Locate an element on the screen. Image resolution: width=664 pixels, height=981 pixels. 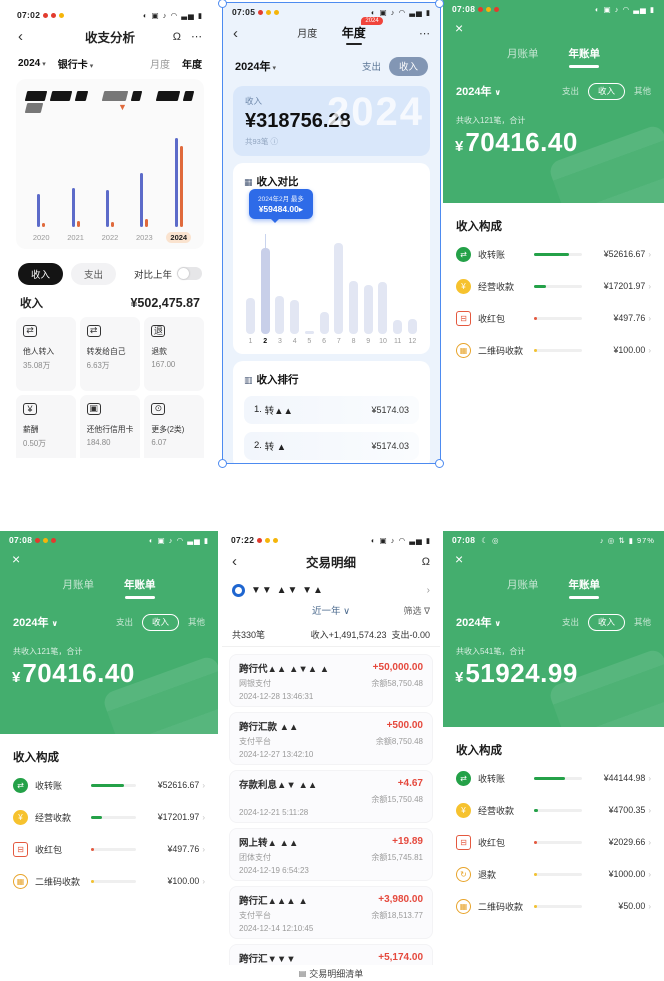
ranking-row: 2. 转 ▲ ¥5174.03 is located at coordinates (331, 445).